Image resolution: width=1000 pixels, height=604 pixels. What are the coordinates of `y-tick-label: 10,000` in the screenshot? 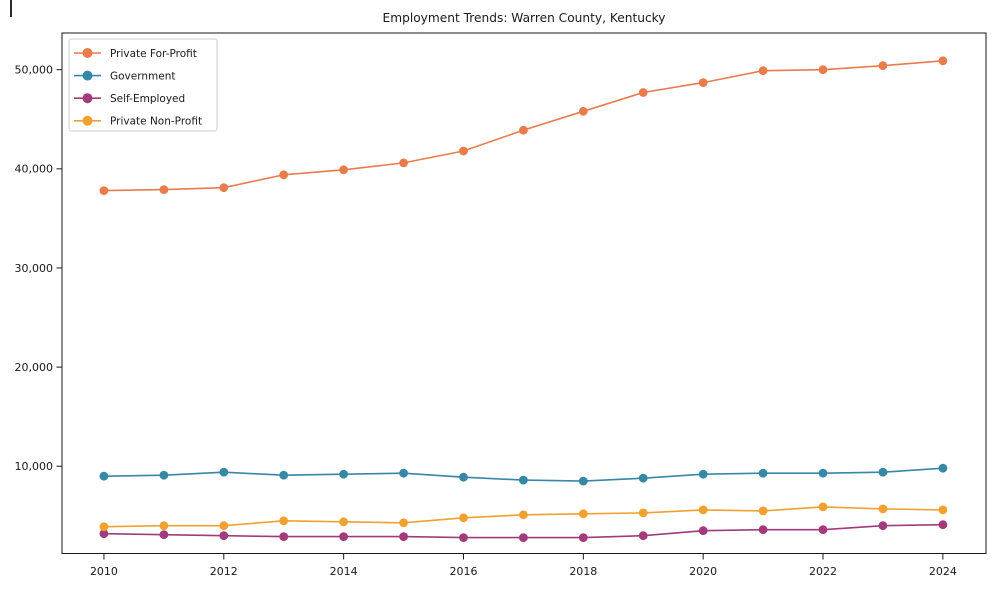 It's located at (34, 466).